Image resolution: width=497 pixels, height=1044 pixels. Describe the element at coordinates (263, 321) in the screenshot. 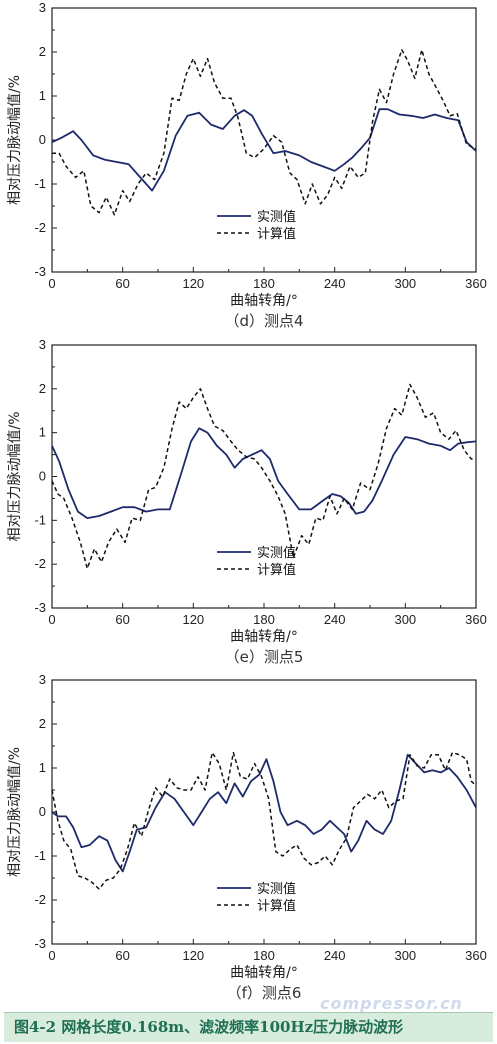

I see `panel-caption: （d）测点4` at that location.